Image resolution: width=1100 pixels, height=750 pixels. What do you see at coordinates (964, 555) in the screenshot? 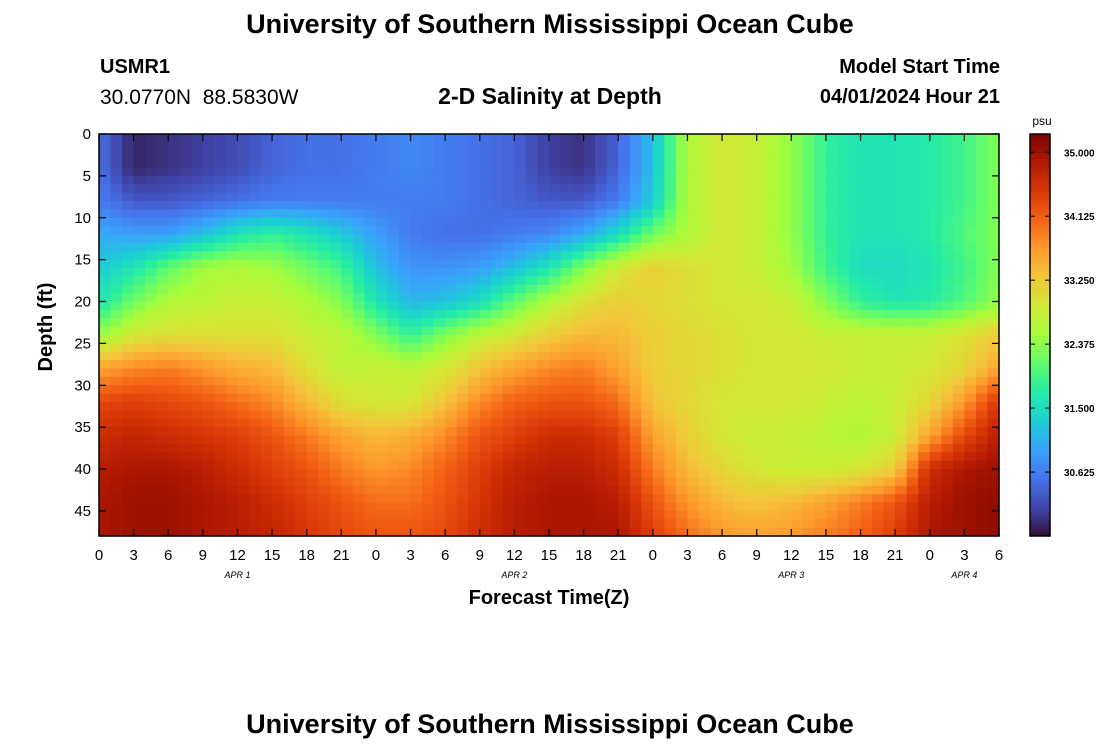
I see `x-tick-label: 3` at bounding box center [964, 555].